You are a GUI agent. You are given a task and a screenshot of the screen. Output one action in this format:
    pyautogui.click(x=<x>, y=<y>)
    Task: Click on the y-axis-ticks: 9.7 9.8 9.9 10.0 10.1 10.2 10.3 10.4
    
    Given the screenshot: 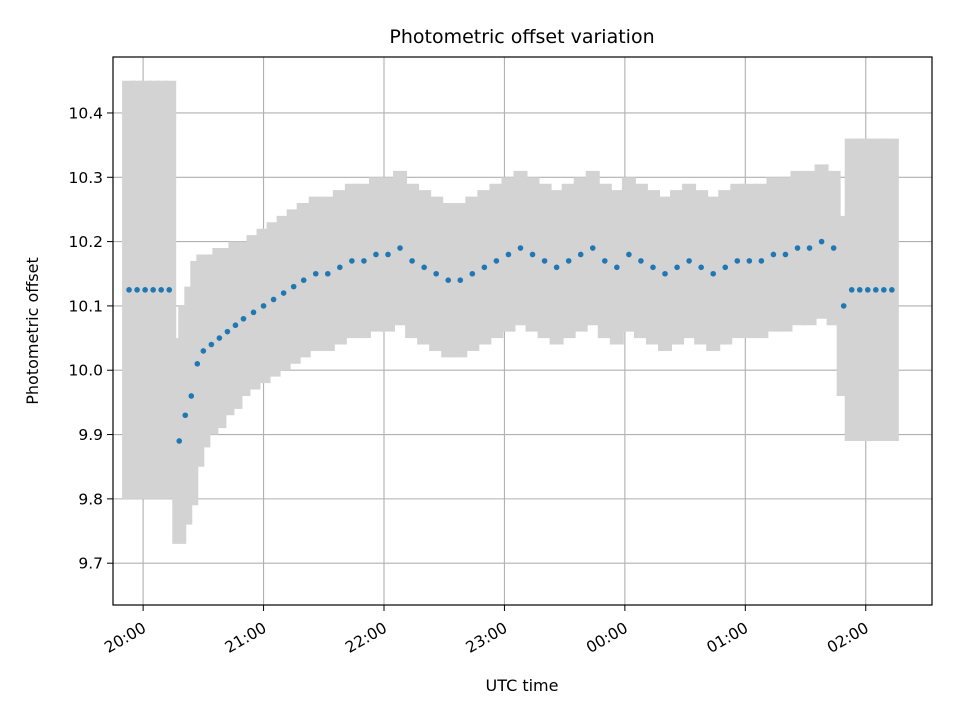 What is the action you would take?
    pyautogui.click(x=90, y=338)
    